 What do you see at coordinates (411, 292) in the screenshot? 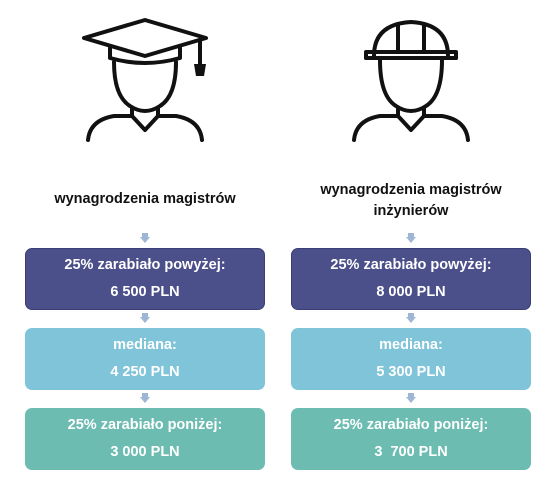
I see `top-quartile-value: 8 000 PLN` at bounding box center [411, 292].